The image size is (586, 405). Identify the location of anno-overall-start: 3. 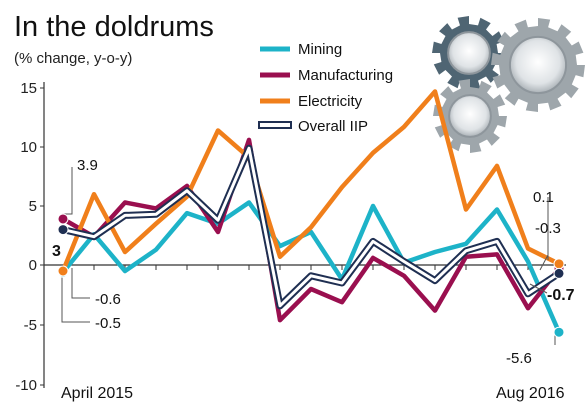
(56, 251).